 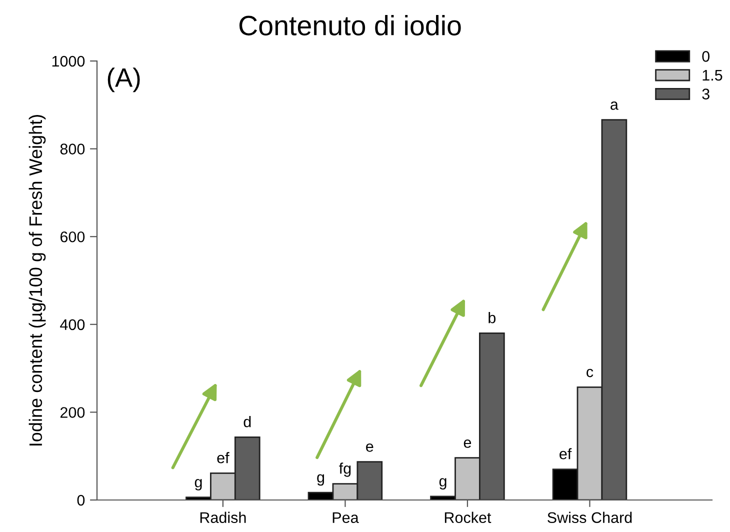 I want to click on y-tick-label: 600, so click(x=72, y=236).